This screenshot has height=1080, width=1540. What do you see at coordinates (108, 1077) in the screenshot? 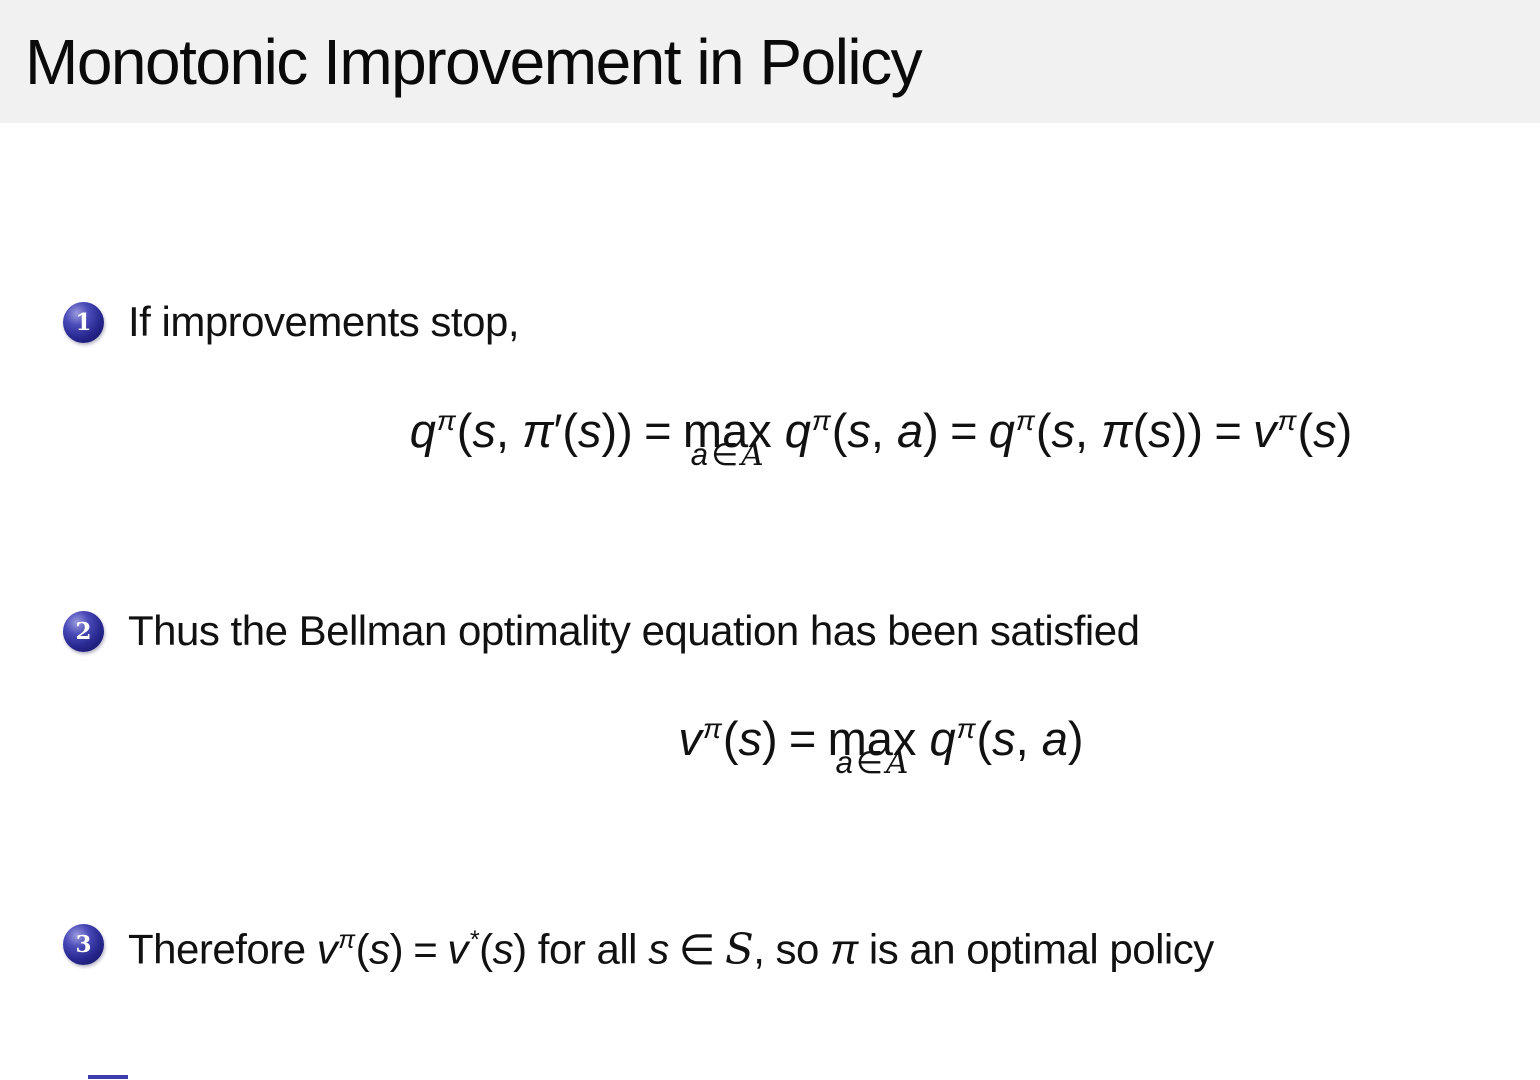
I see `footer-progress-fragment` at bounding box center [108, 1077].